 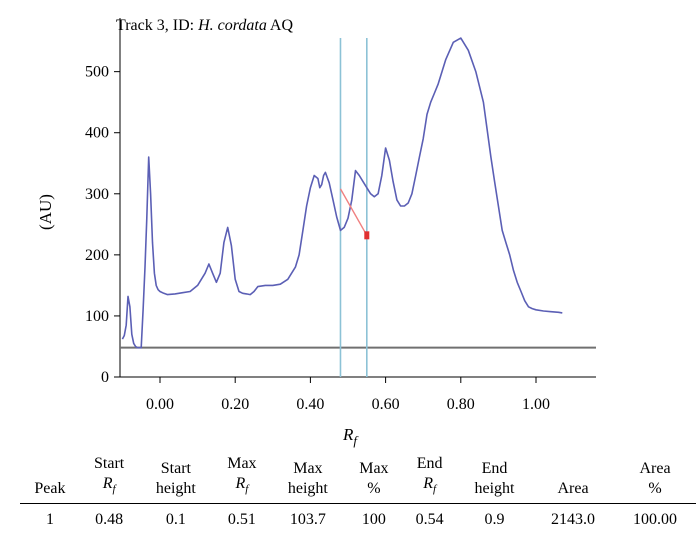 I want to click on chart-title: Track 3, ID: H. cordata AQ, so click(x=204, y=25).